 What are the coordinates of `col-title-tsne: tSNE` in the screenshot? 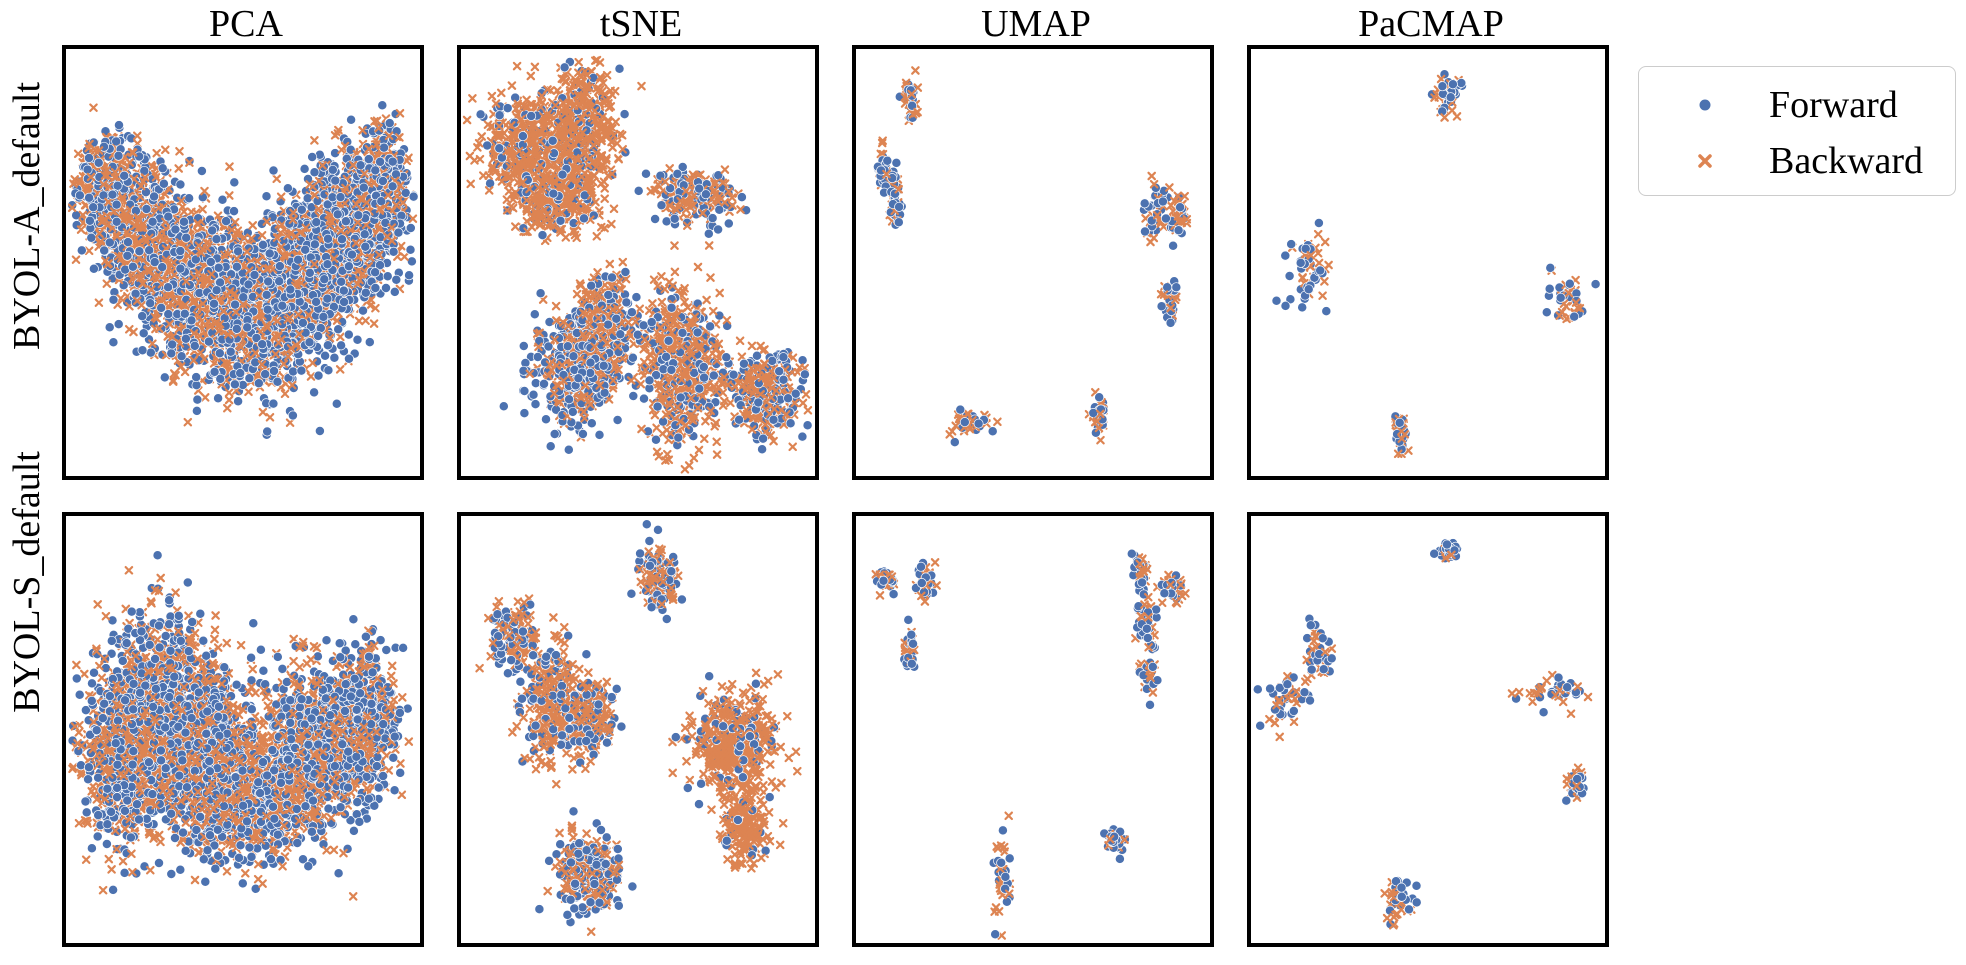 It's located at (641, 24).